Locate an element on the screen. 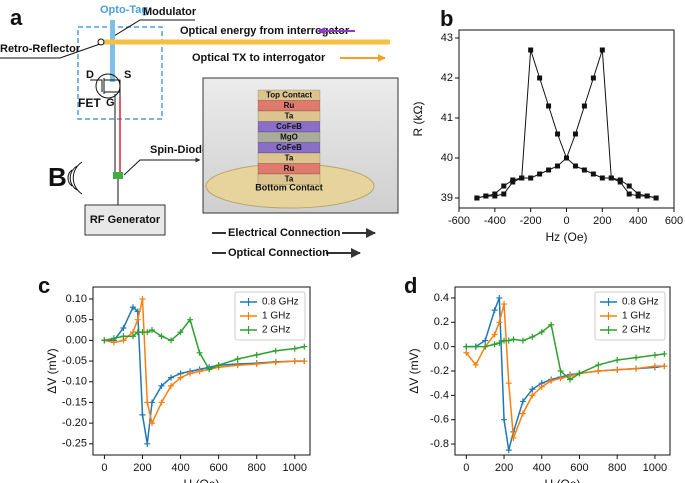 The image size is (685, 483). connection-label: Electrical Connection is located at coordinates (284, 233).